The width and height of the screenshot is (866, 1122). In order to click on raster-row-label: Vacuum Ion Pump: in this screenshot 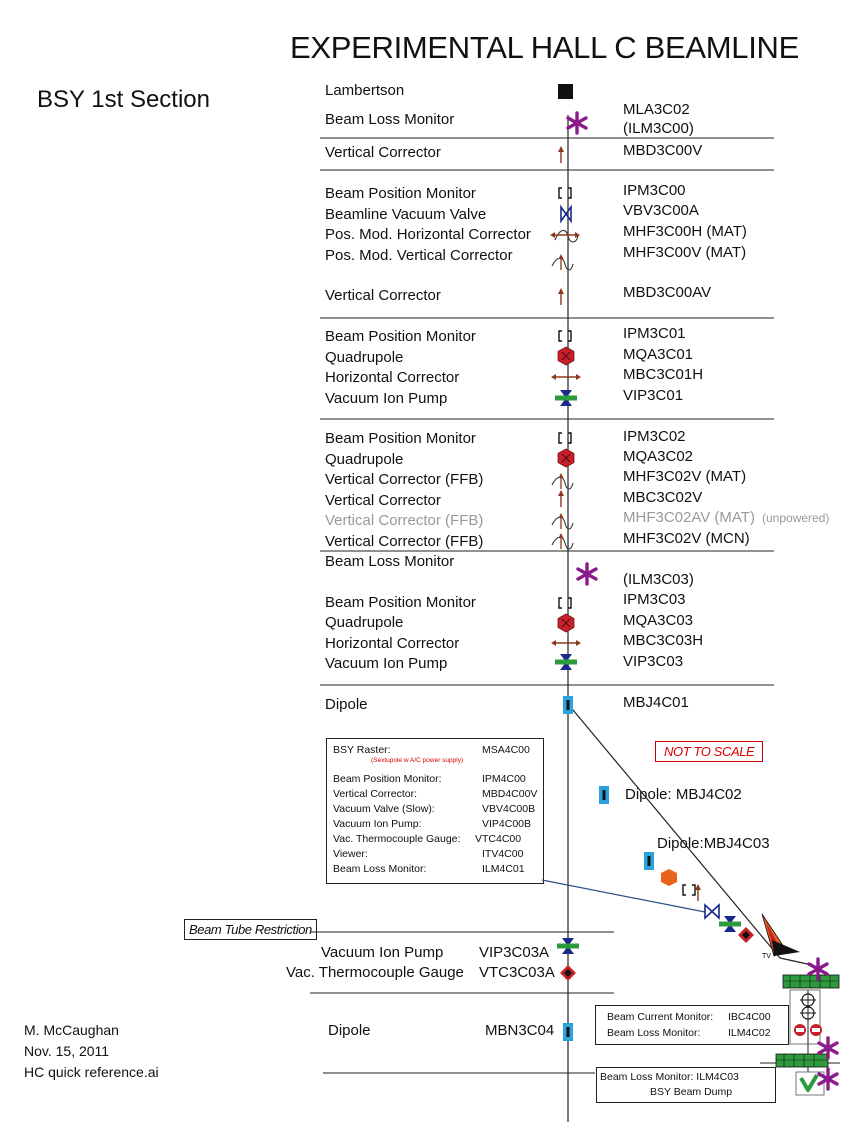, I will do `click(377, 824)`.